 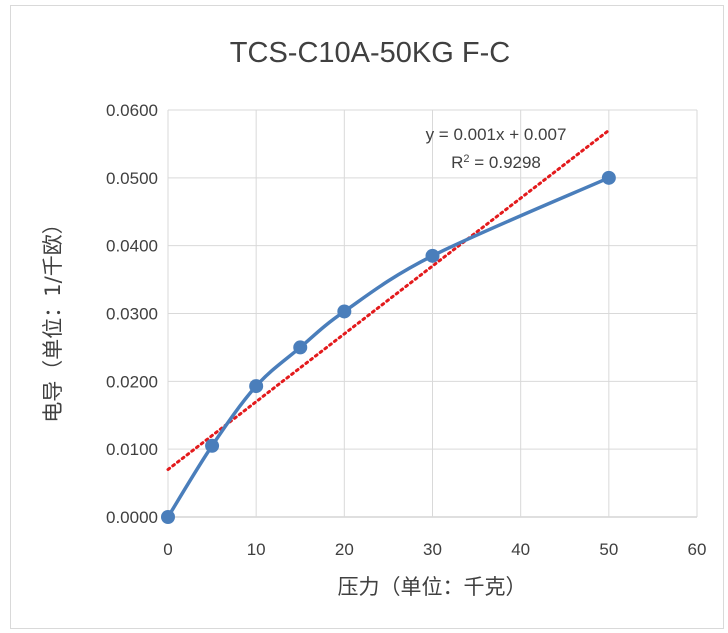 I want to click on y-tick-label: 0.0500, so click(x=132, y=178).